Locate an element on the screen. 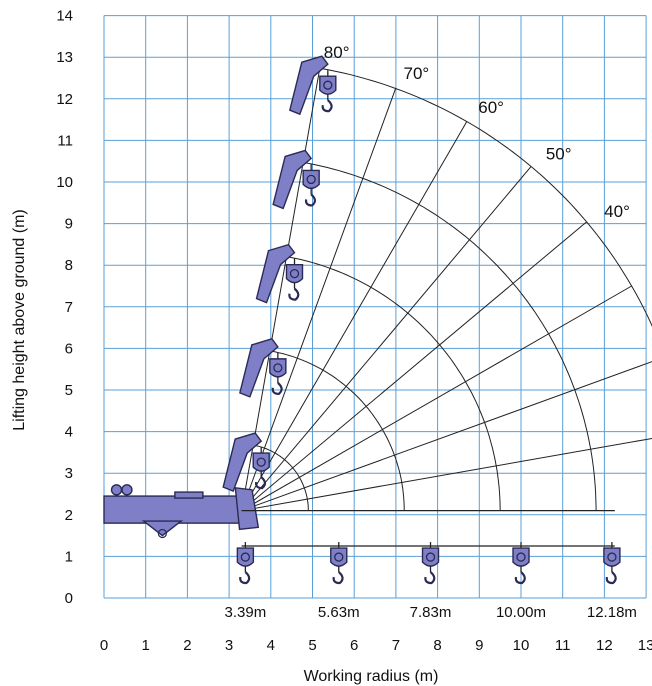  y-axis-title: Lifting height above ground (m) is located at coordinates (19, 319).